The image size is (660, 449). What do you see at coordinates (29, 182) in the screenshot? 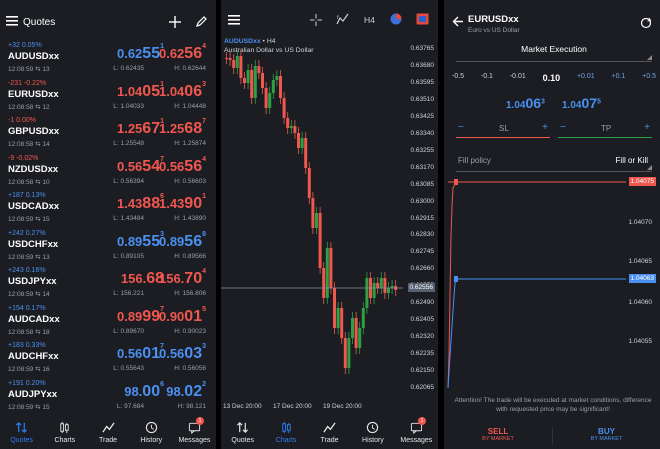
I see `quote-meta: 12:08:58 ⇆ 10` at bounding box center [29, 182].